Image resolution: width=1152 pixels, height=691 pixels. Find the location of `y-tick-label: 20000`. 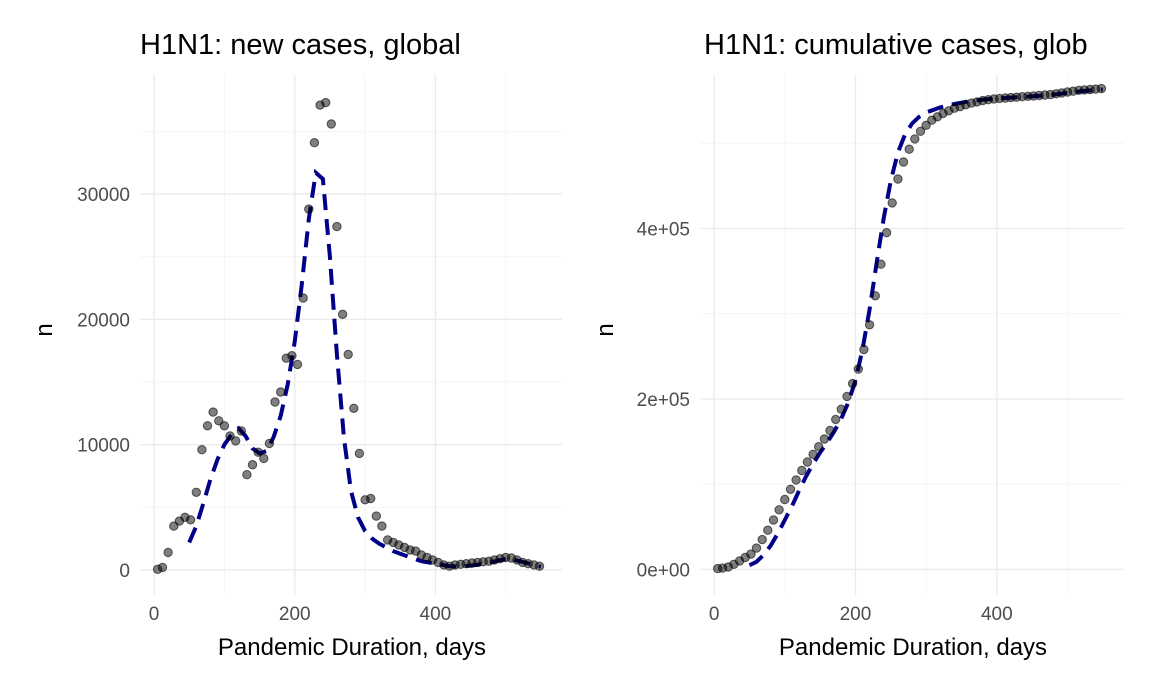

y-tick-label: 20000 is located at coordinates (103, 320).